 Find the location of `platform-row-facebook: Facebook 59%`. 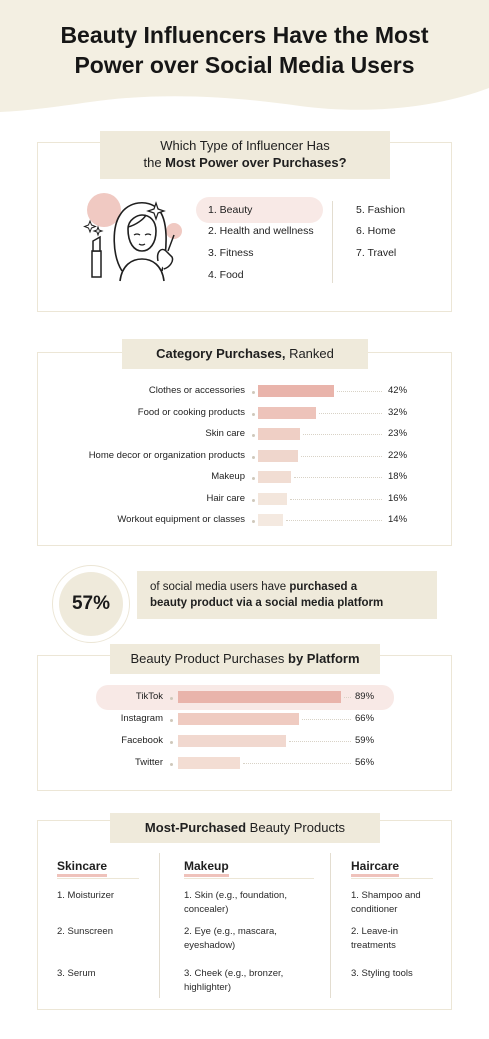

platform-row-facebook: Facebook 59% is located at coordinates (245, 742).